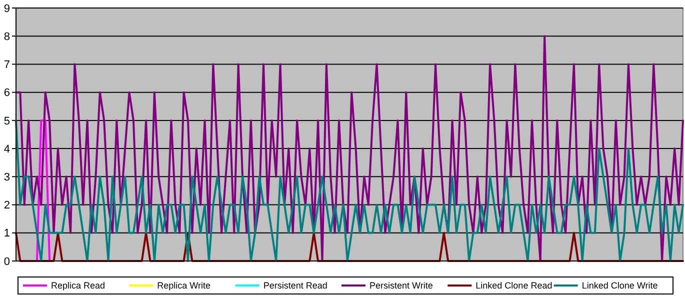 Image resolution: width=685 pixels, height=297 pixels. I want to click on legend-label: Persistent Read, so click(295, 285).